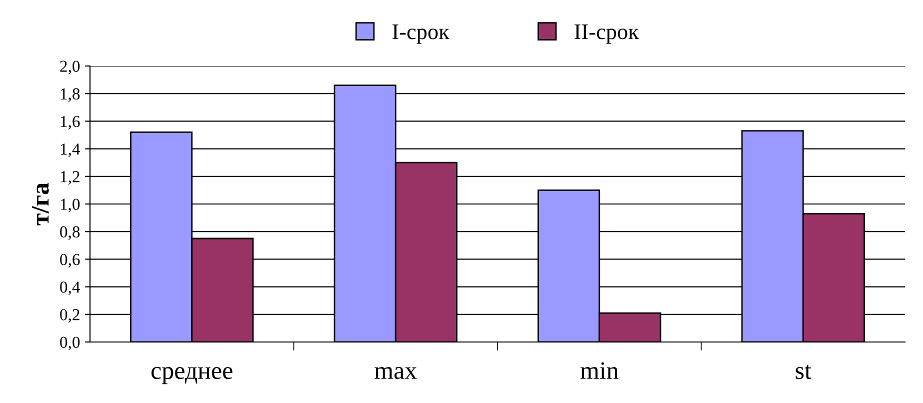 This screenshot has width=923, height=403. I want to click on y-axis-title: т/га, so click(40, 204).